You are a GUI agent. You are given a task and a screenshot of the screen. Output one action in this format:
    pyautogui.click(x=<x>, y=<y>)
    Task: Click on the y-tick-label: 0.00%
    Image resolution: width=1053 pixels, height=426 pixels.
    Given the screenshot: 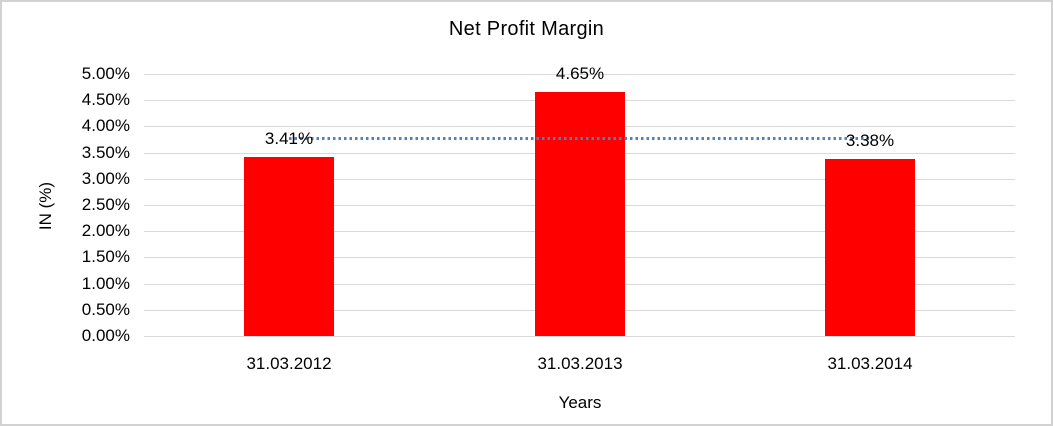 What is the action you would take?
    pyautogui.click(x=105, y=335)
    